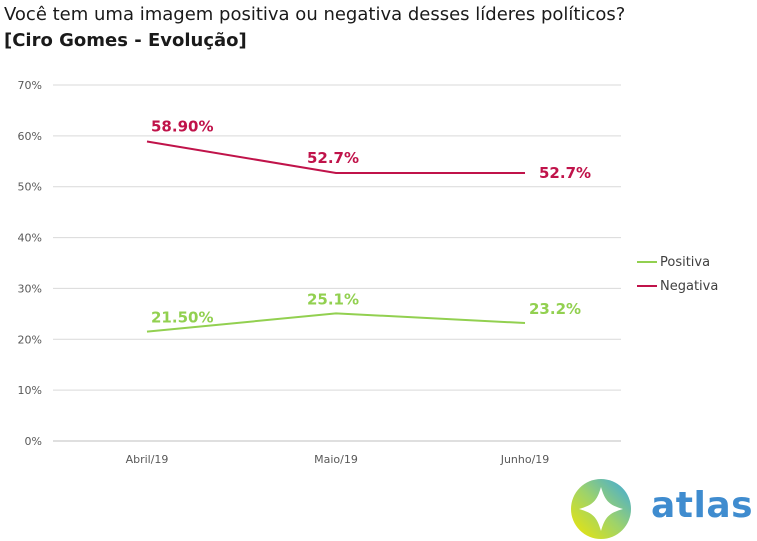 Image resolution: width=757 pixels, height=541 pixels. Describe the element at coordinates (33, 441) in the screenshot. I see `y-tick-label: 0%` at that location.